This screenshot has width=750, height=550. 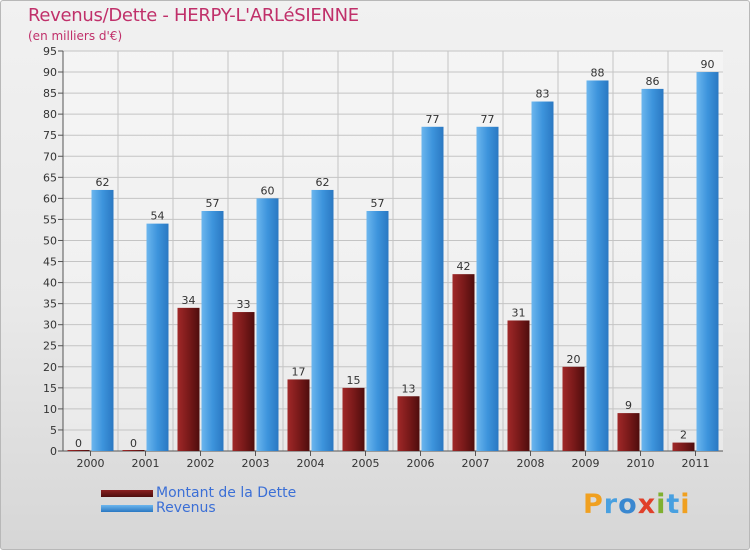 I want to click on bar-revenus-2008, so click(x=542, y=276).